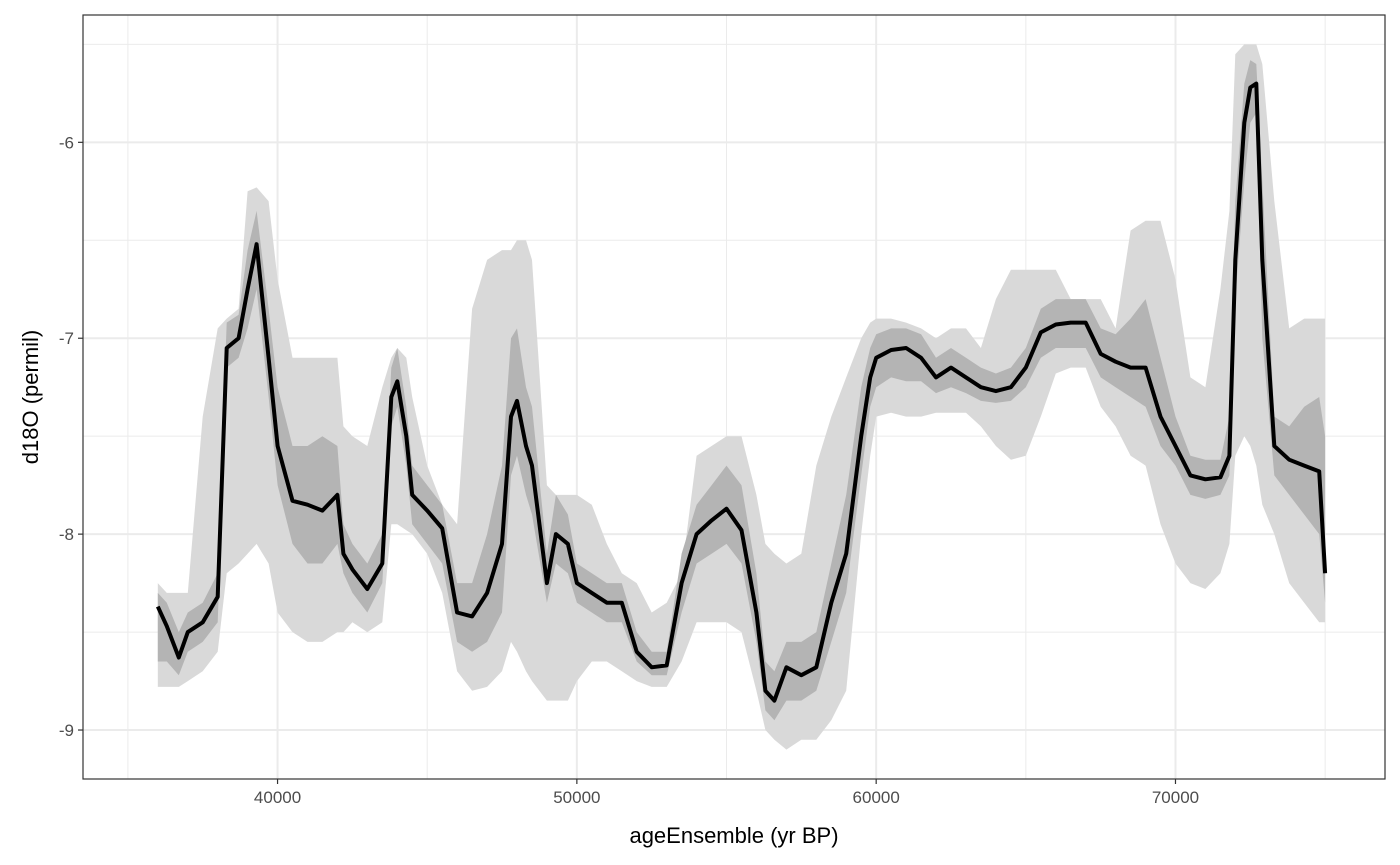  Describe the element at coordinates (66, 534) in the screenshot. I see `y-tick-label: -8` at that location.